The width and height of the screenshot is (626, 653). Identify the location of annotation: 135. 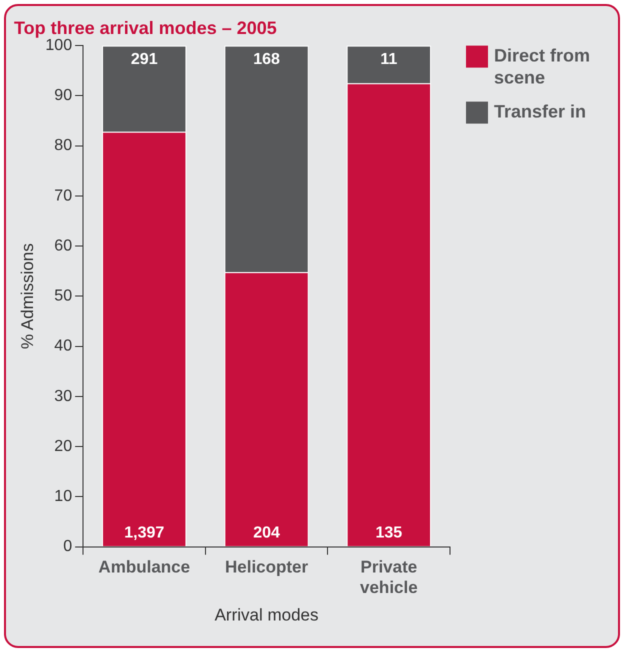
(389, 533).